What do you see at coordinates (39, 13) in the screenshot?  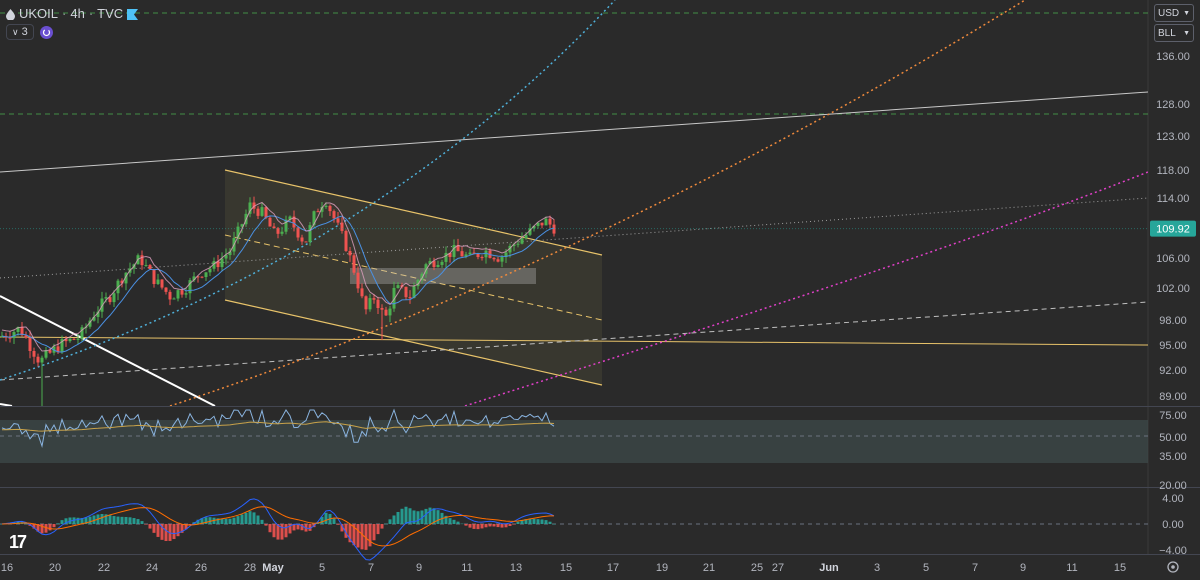 I see `symbol-name: UKOIL` at bounding box center [39, 13].